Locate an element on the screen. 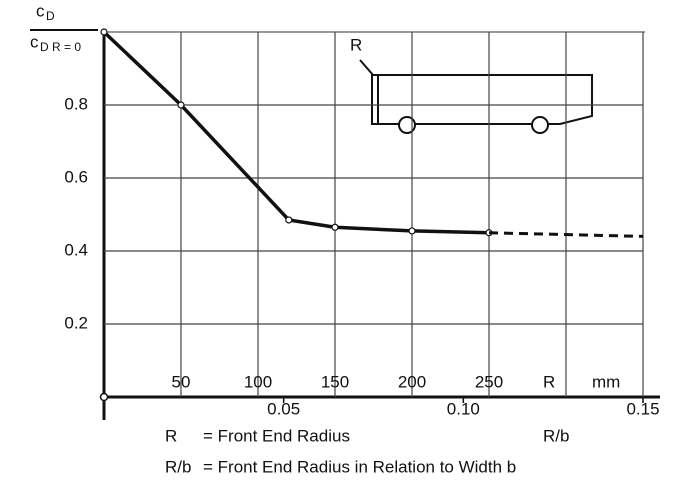 Image resolution: width=678 pixels, height=489 pixels. y-tick-label: 0.8 is located at coordinates (76, 103).